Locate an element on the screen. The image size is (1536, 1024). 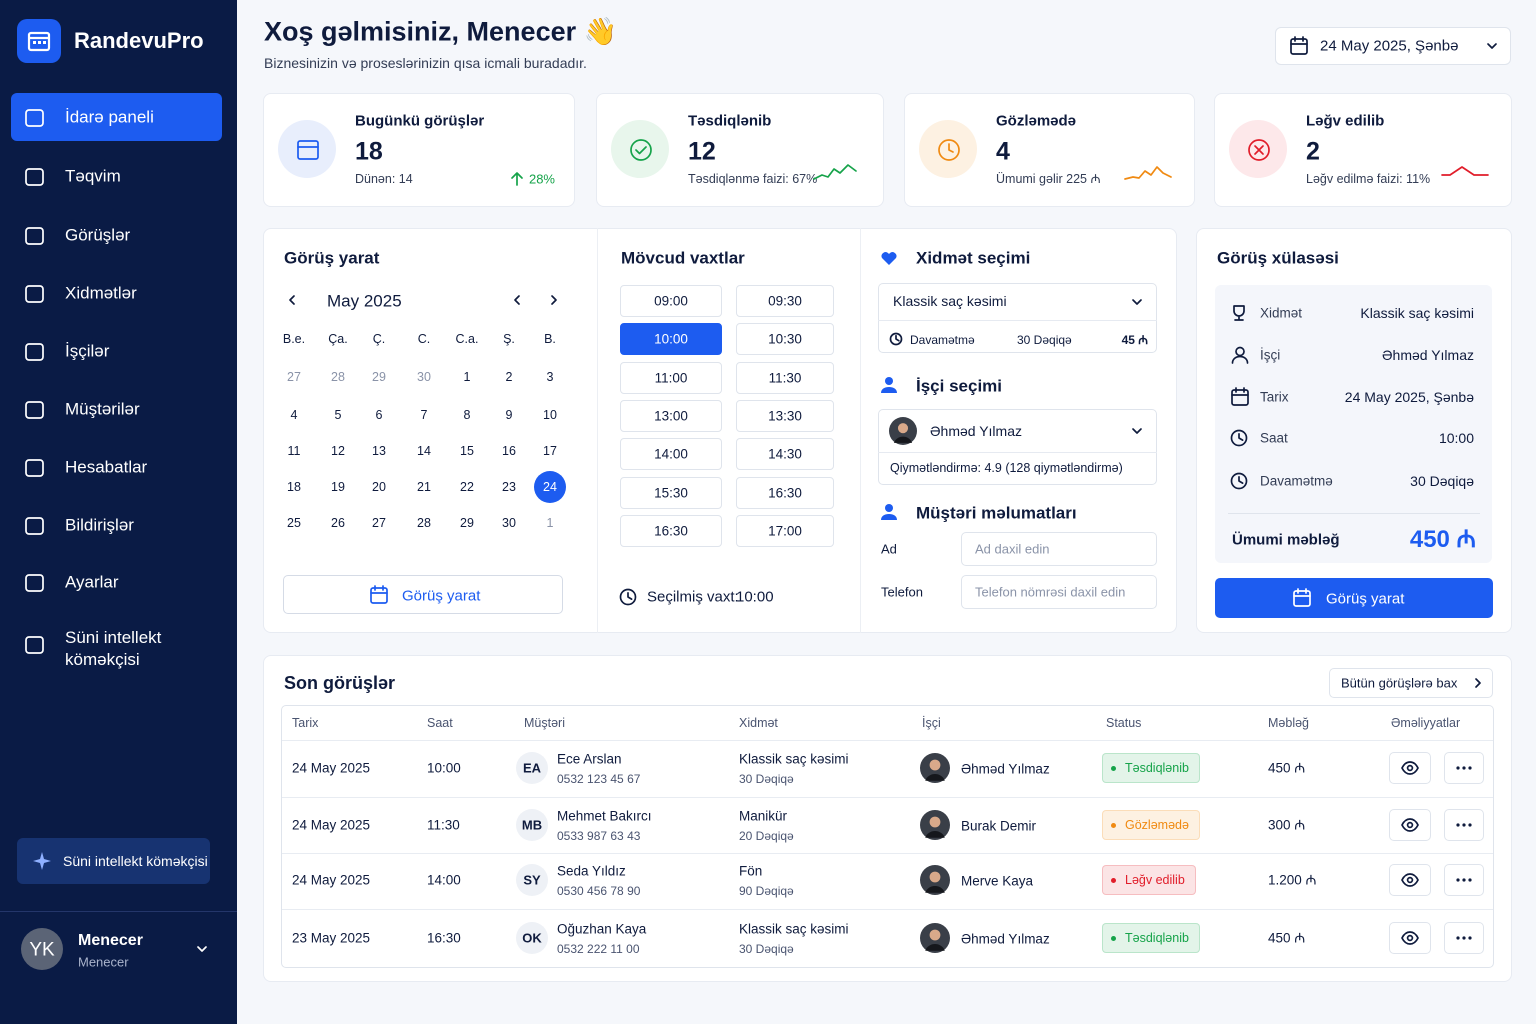
arrow-up is located at coordinates (517, 179).